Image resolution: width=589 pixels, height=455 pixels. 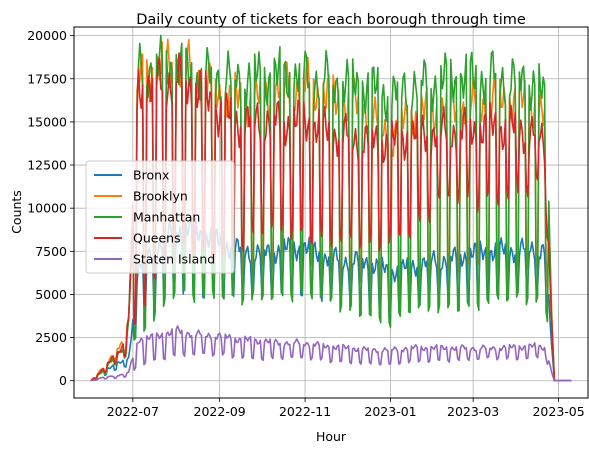 I want to click on y-tick-label: 17500, so click(x=47, y=78).